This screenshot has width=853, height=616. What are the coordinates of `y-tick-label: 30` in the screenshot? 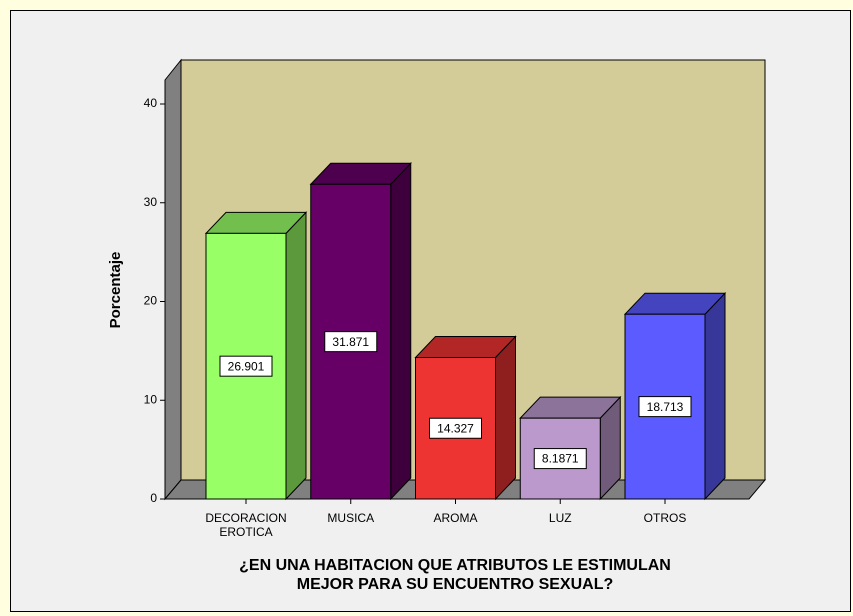 It's located at (151, 202).